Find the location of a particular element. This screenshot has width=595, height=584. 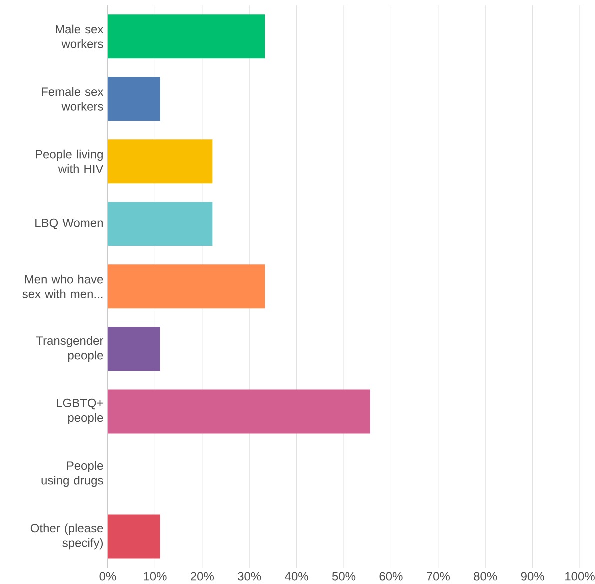

y-tick-label: Other (please specify) is located at coordinates (67, 537).